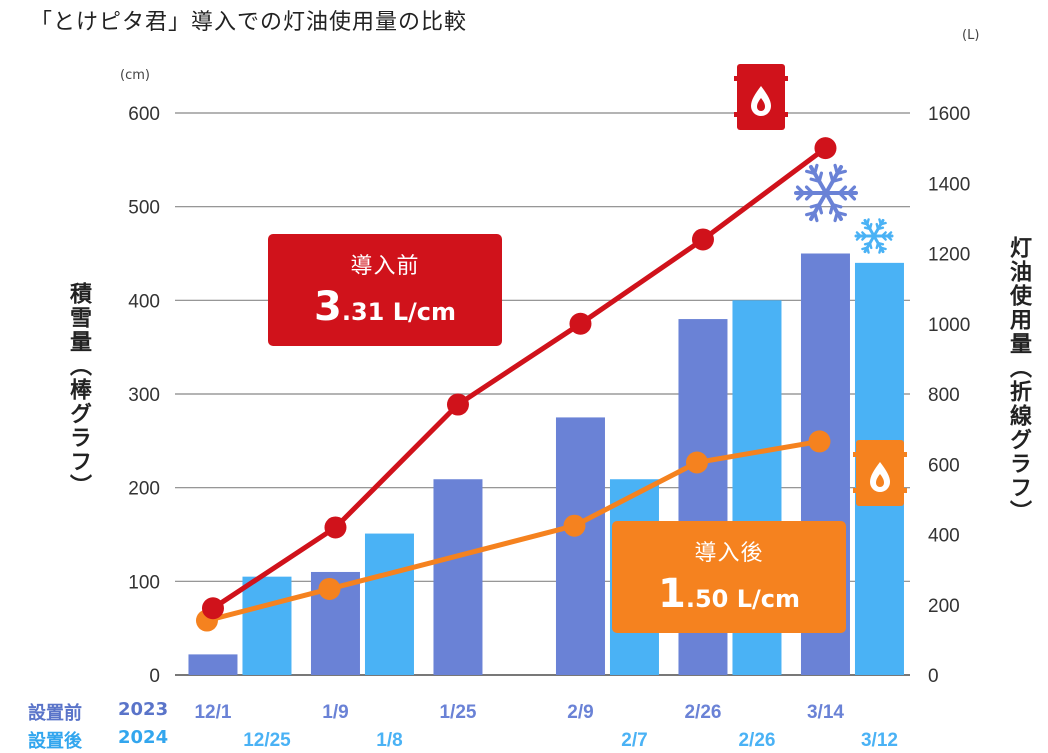  What do you see at coordinates (944, 606) in the screenshot?
I see `right-tick-label: 200` at bounding box center [944, 606].